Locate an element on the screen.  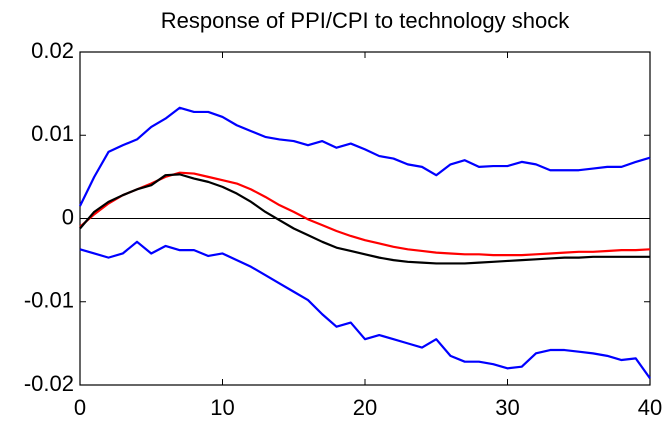
y-tick-label: 0 is located at coordinates (68, 216).